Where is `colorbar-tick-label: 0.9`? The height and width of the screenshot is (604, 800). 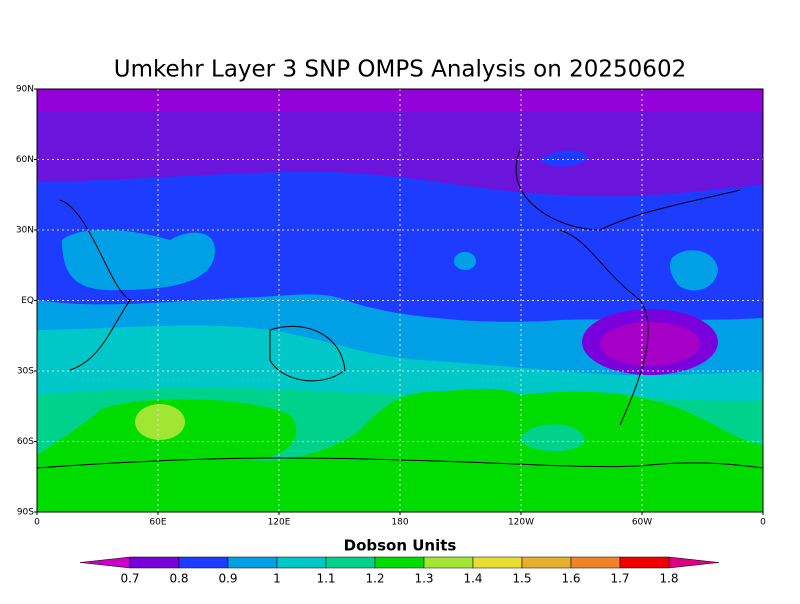 colorbar-tick-label: 0.9 is located at coordinates (227, 579).